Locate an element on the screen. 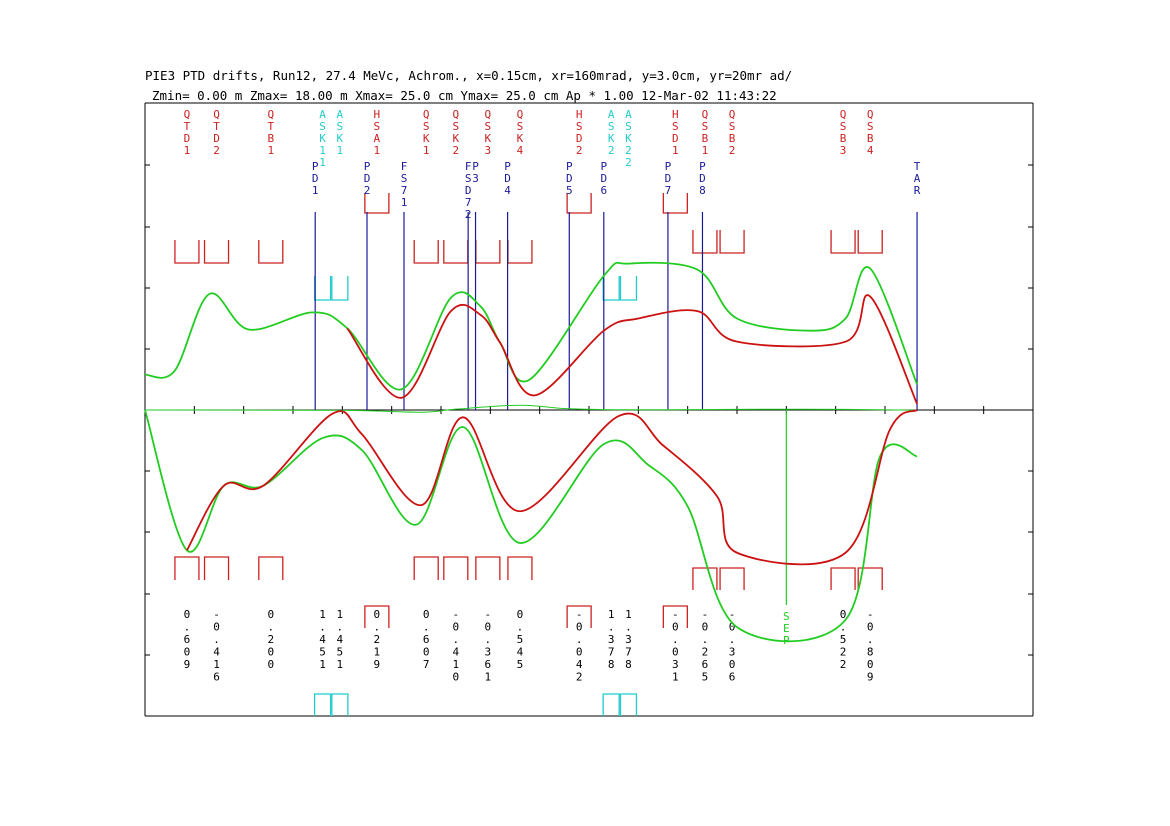 This screenshot has height=826, width=1170. magnet-upper-qsk4 is located at coordinates (520, 252).